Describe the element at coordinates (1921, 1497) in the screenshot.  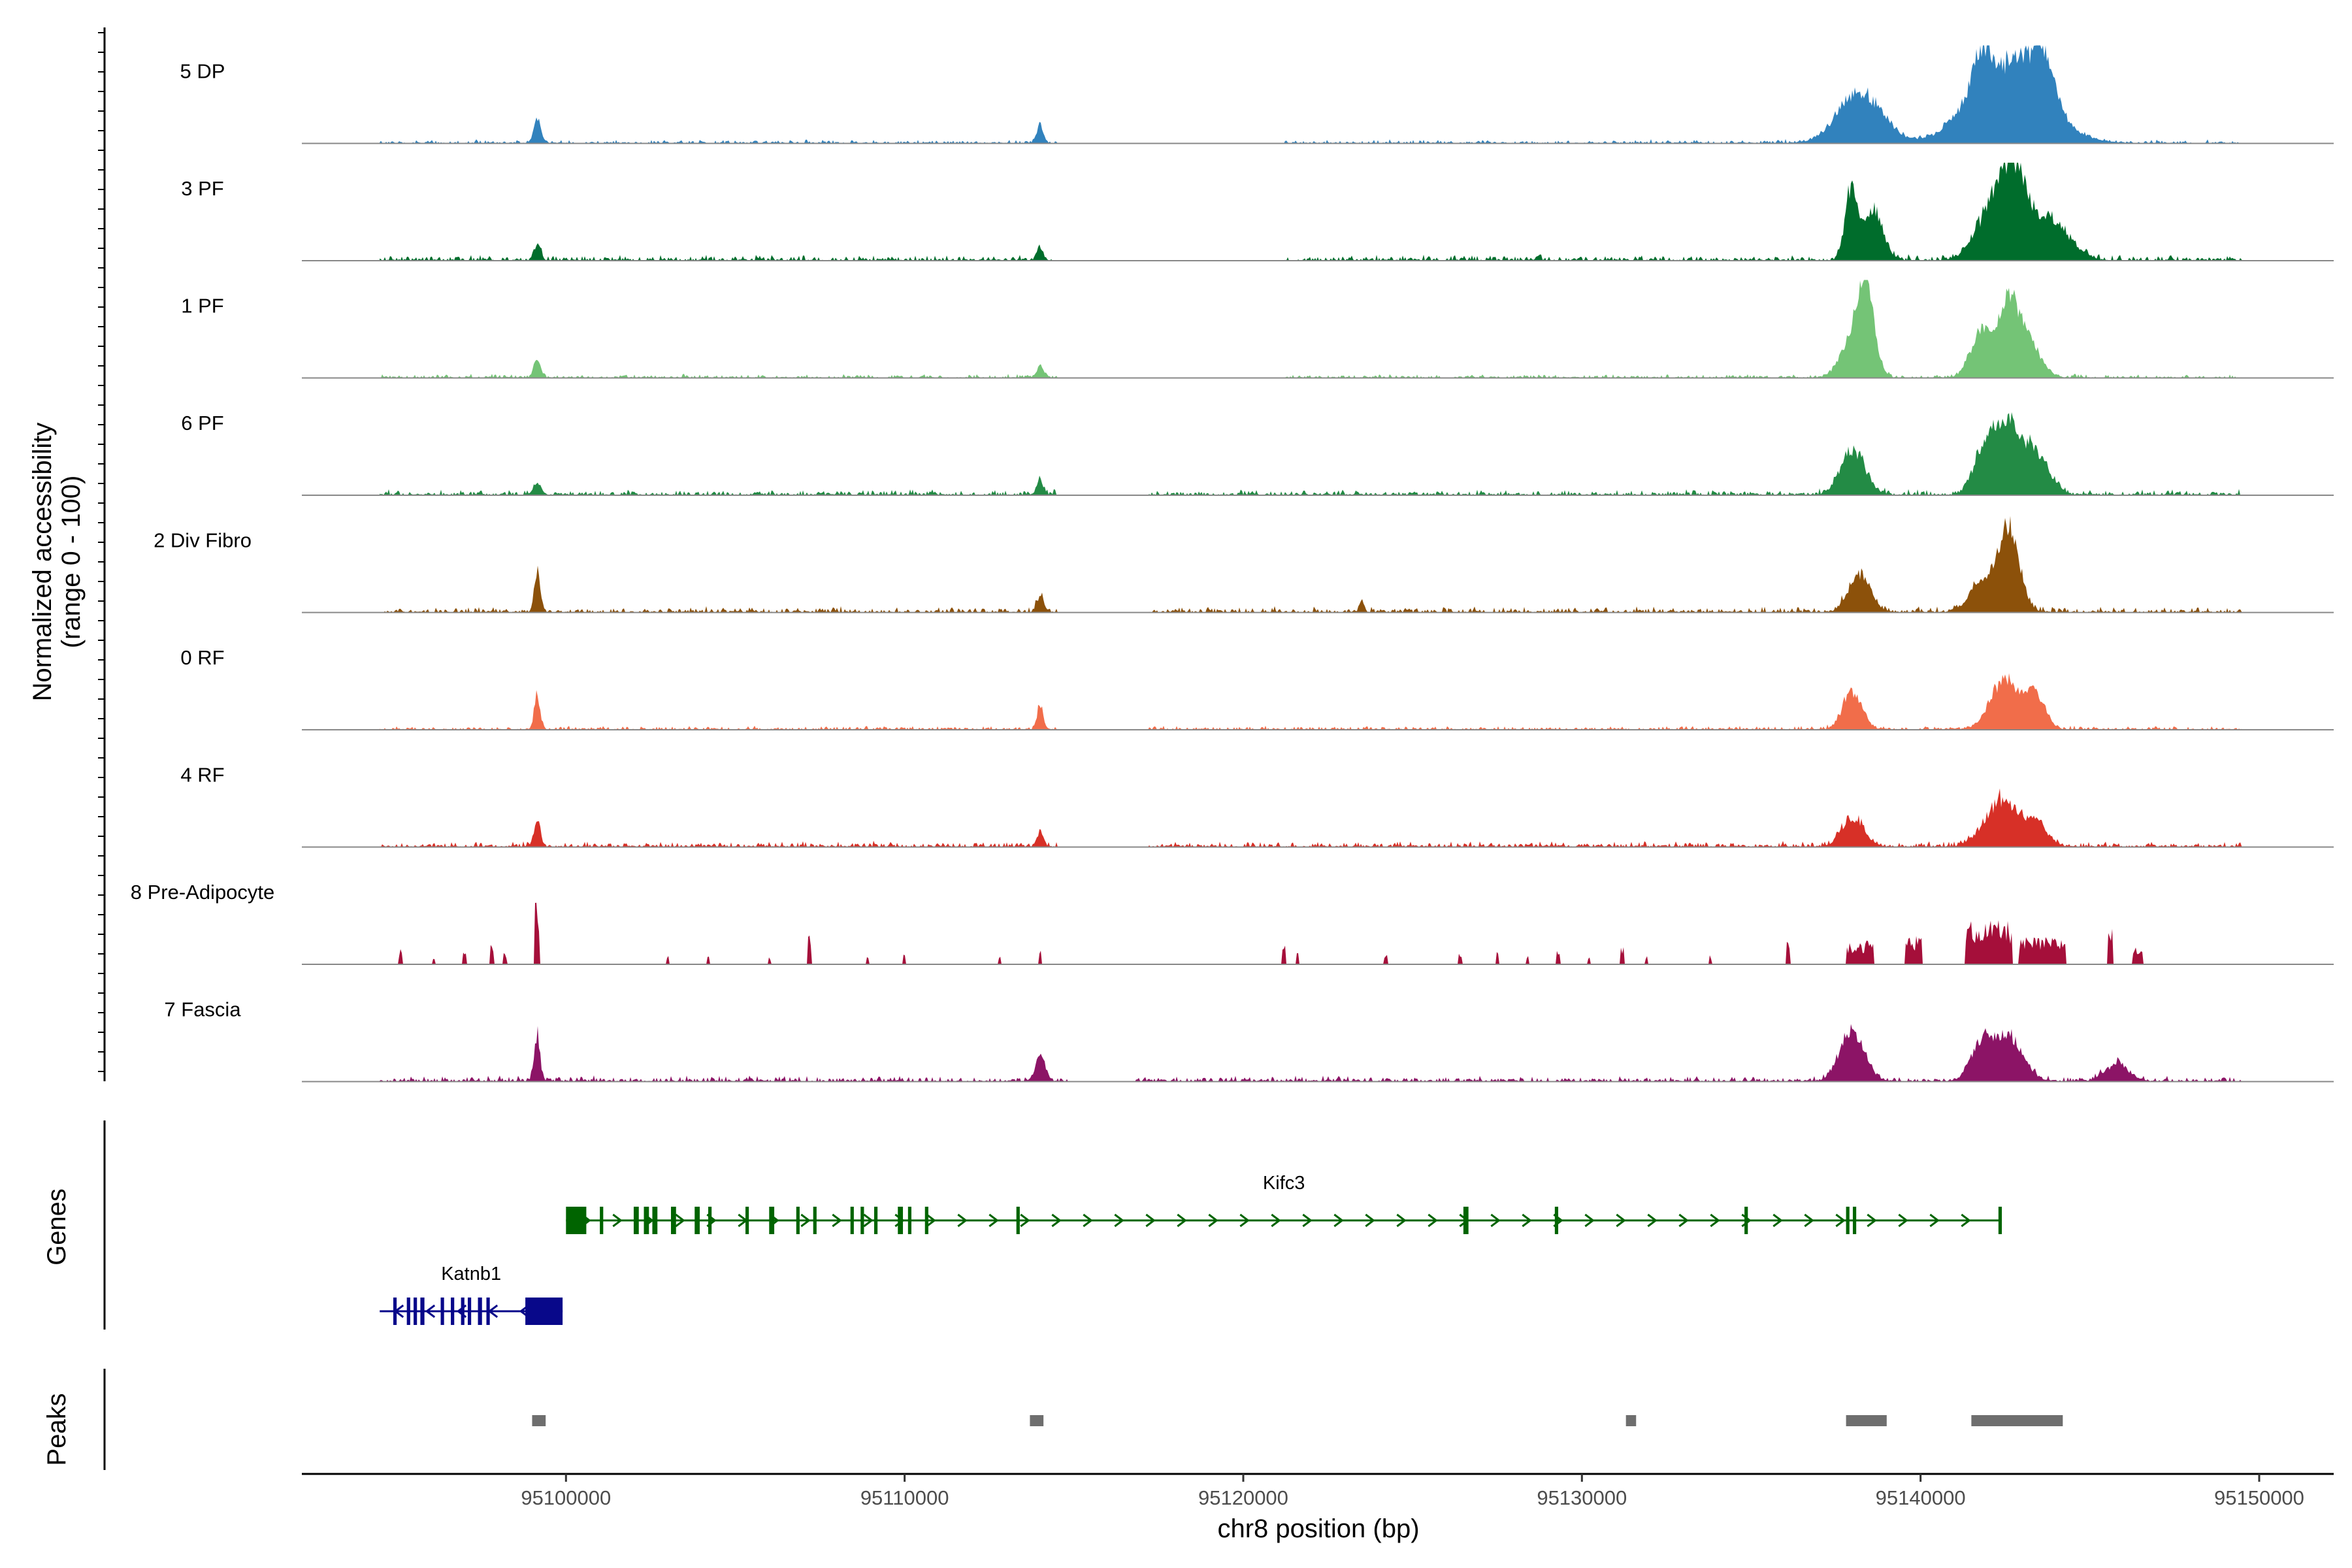
I see `x-tick-label: 95140000` at that location.